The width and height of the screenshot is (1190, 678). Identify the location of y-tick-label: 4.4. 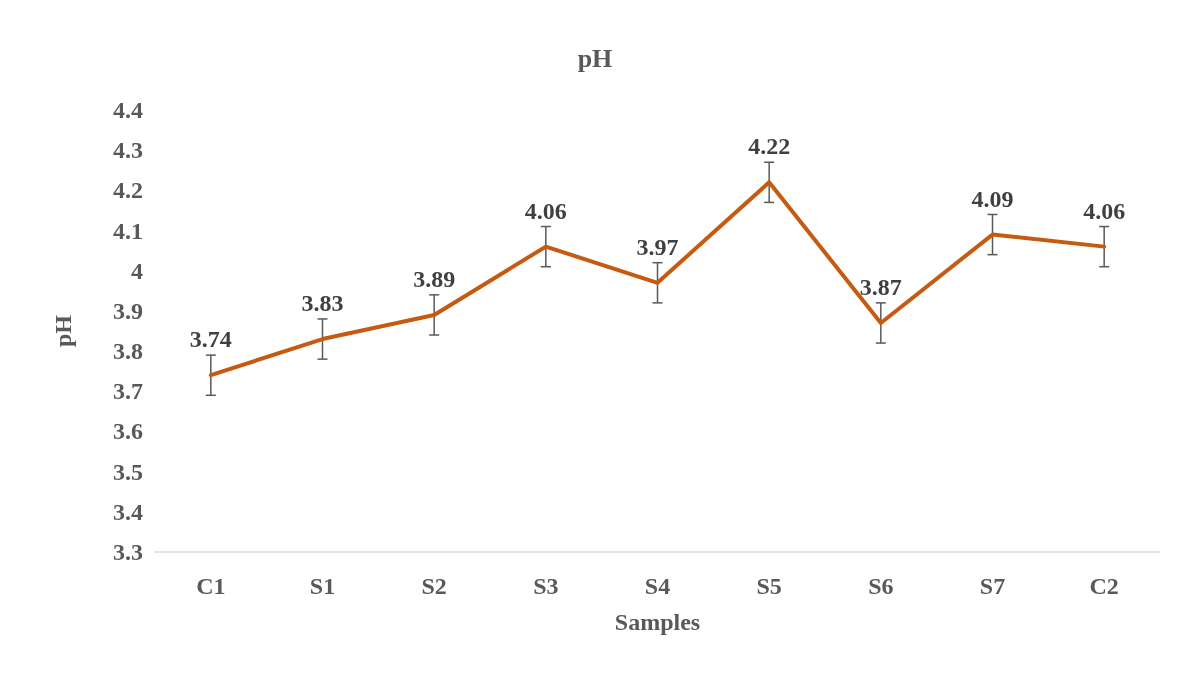
(128, 110).